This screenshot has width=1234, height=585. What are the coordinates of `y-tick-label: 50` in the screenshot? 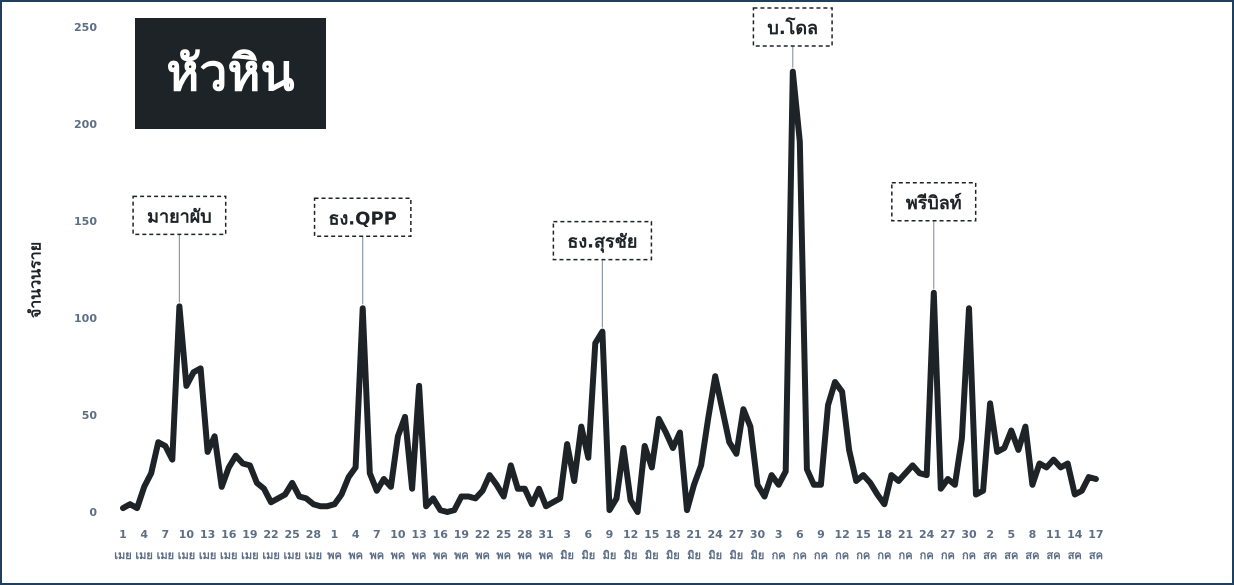 It's located at (90, 415).